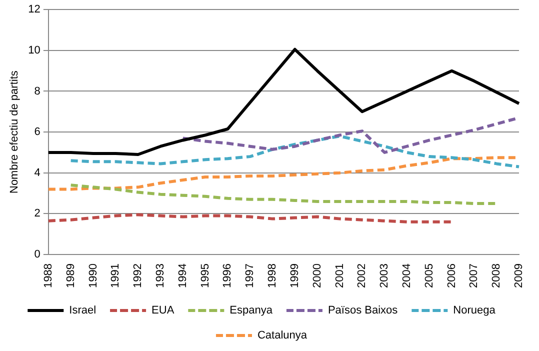  Describe the element at coordinates (519, 276) in the screenshot. I see `x-tick-label: 2009` at that location.